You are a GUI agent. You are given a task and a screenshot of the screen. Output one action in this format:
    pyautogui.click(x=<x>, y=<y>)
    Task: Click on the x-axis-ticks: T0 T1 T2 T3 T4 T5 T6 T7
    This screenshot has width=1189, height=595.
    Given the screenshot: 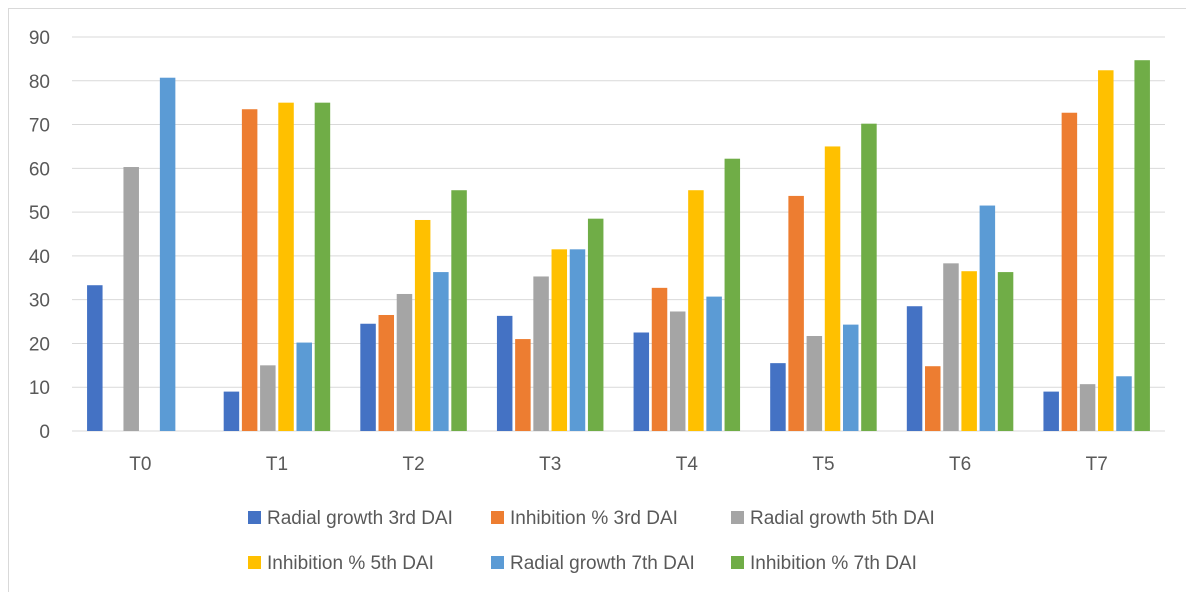 What is the action you would take?
    pyautogui.click(x=618, y=464)
    